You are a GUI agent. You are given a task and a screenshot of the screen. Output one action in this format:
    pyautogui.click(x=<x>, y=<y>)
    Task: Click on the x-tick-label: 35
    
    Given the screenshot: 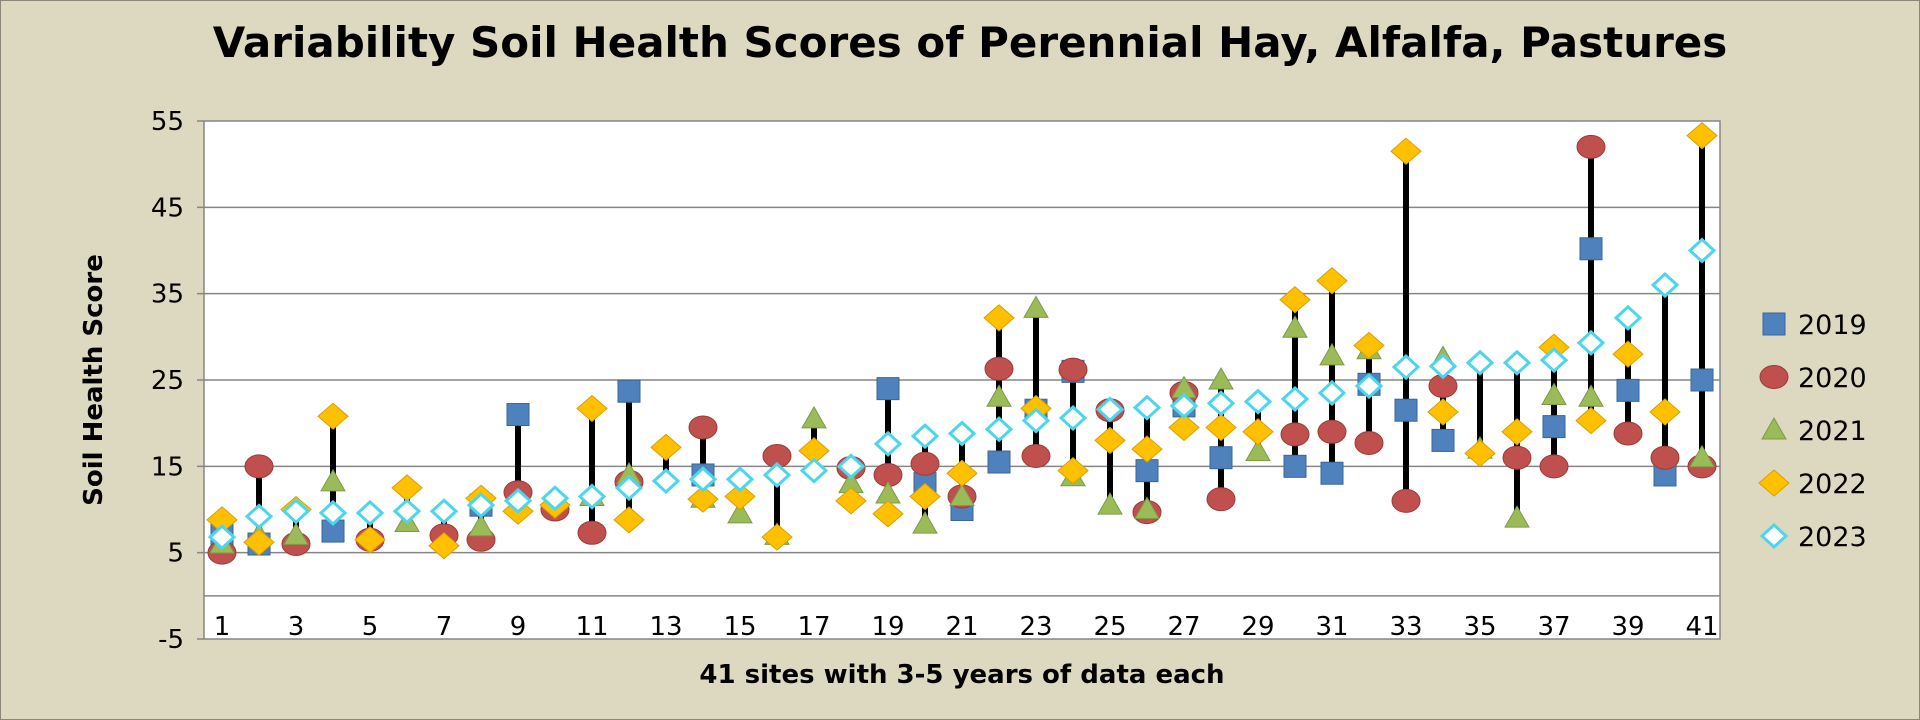 What is the action you would take?
    pyautogui.click(x=1479, y=627)
    